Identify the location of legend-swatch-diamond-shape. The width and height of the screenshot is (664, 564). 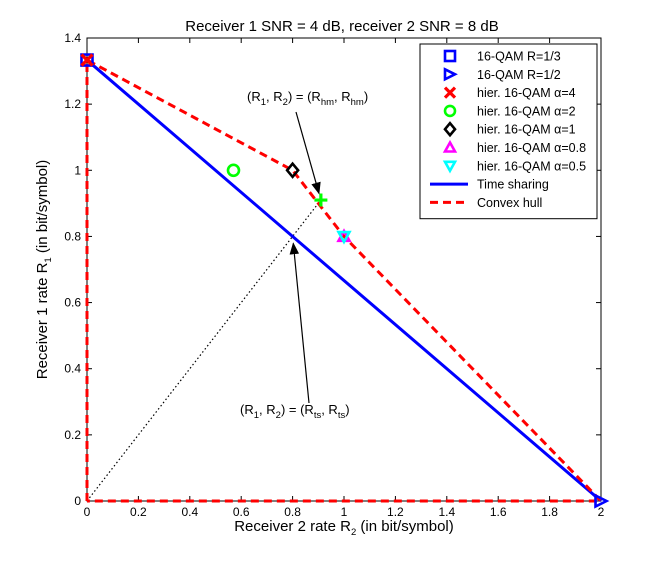
(450, 129).